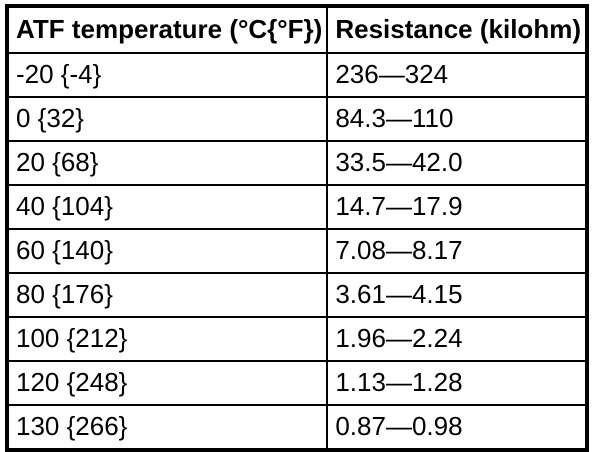 This screenshot has width=608, height=452. I want to click on resistance-cell: 3.61—4.15, so click(457, 295).